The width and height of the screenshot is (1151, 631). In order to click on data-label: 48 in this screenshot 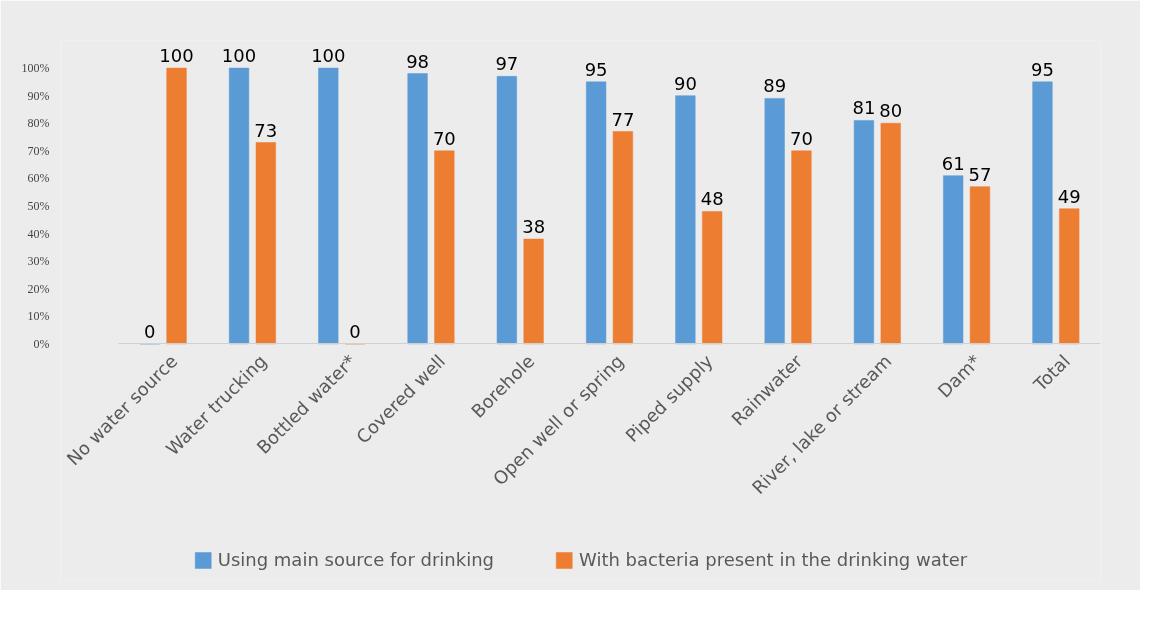, I will do `click(712, 199)`.